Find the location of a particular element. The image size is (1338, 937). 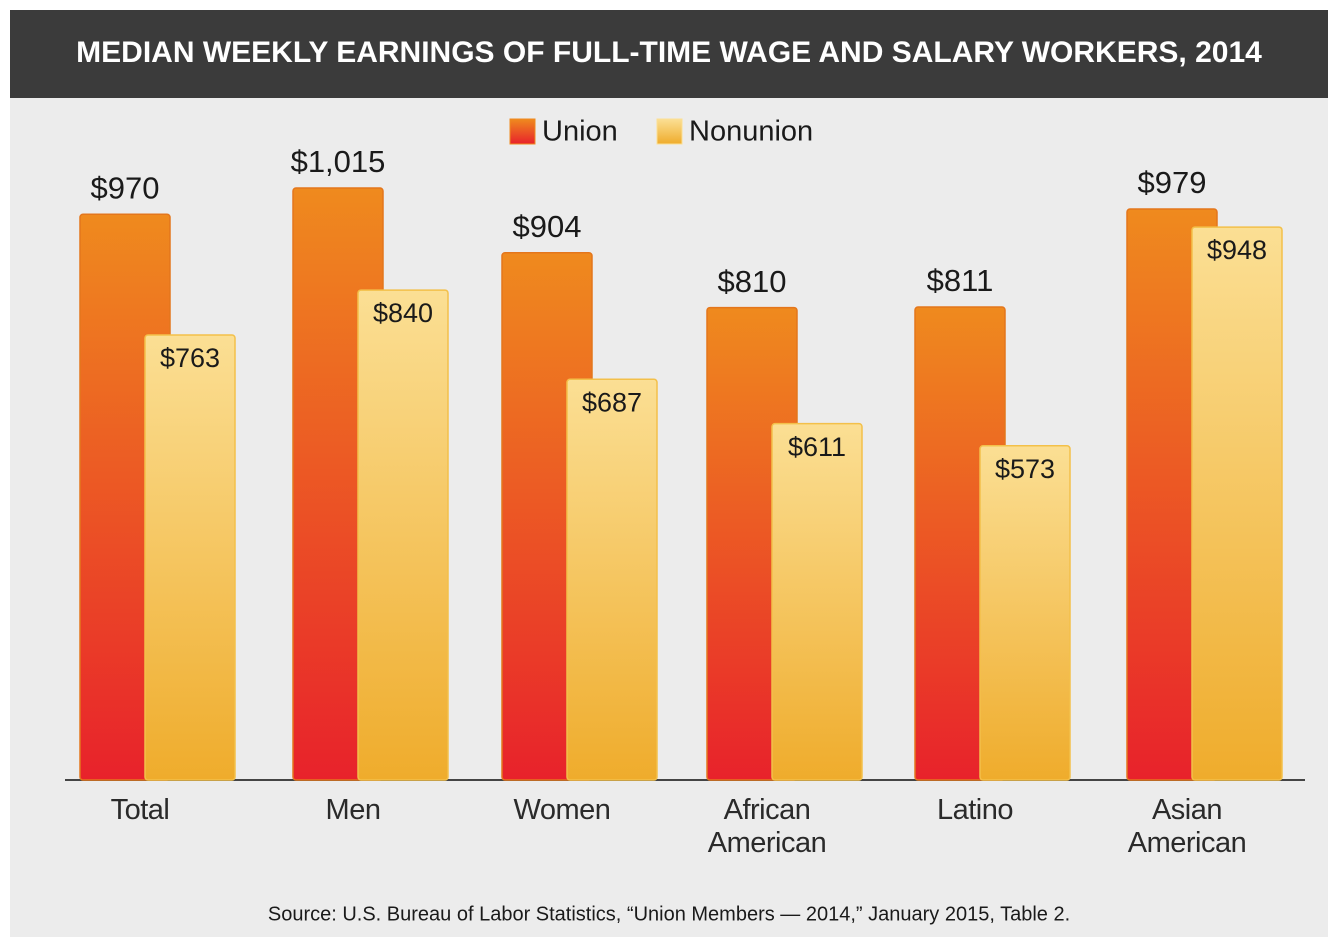

data-label: $811 is located at coordinates (960, 280).